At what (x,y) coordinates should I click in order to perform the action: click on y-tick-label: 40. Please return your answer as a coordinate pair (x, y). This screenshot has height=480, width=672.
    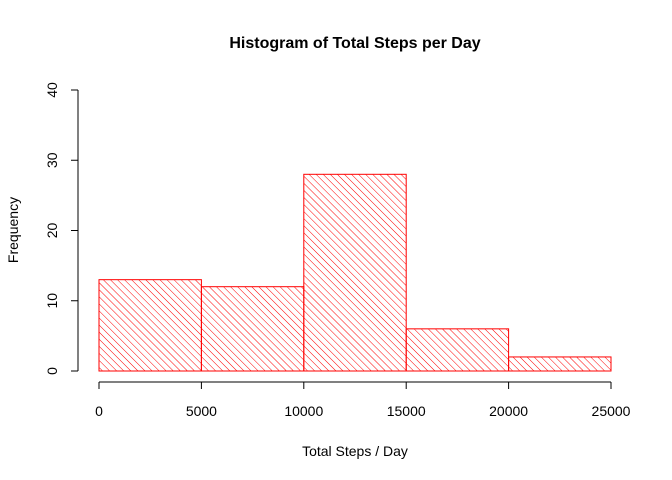
    Looking at the image, I should click on (52, 90).